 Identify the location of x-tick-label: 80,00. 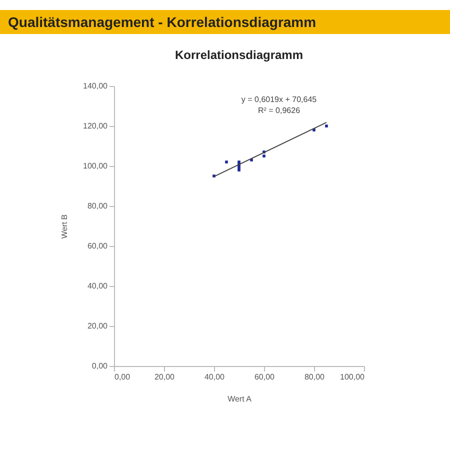
(315, 377).